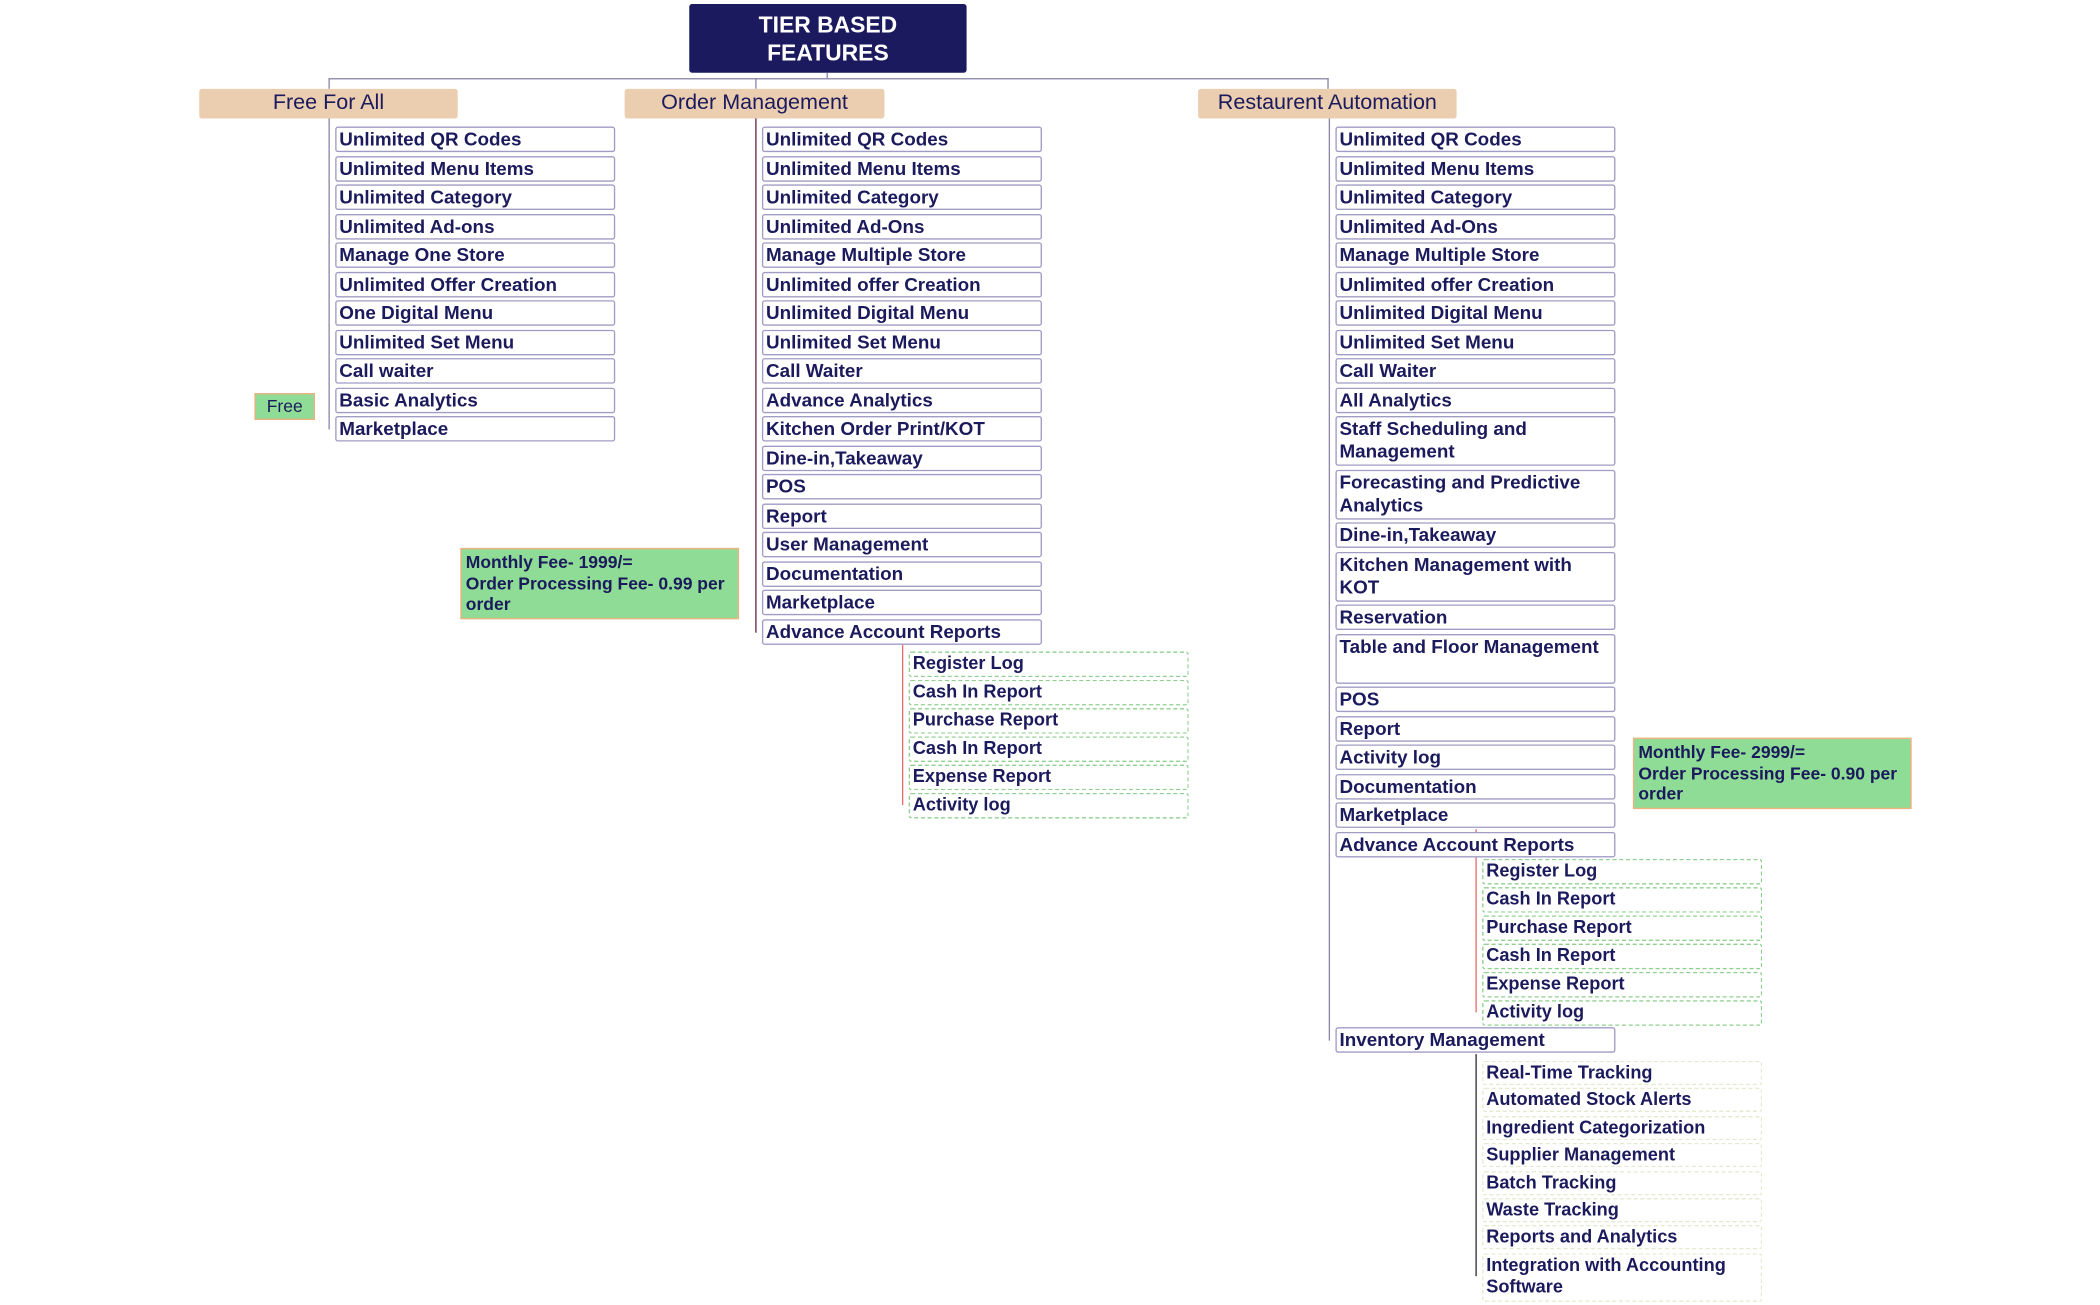 This screenshot has height=1305, width=2100. Describe the element at coordinates (1622, 1210) in the screenshot. I see `feature-item: Waste Tracking` at that location.